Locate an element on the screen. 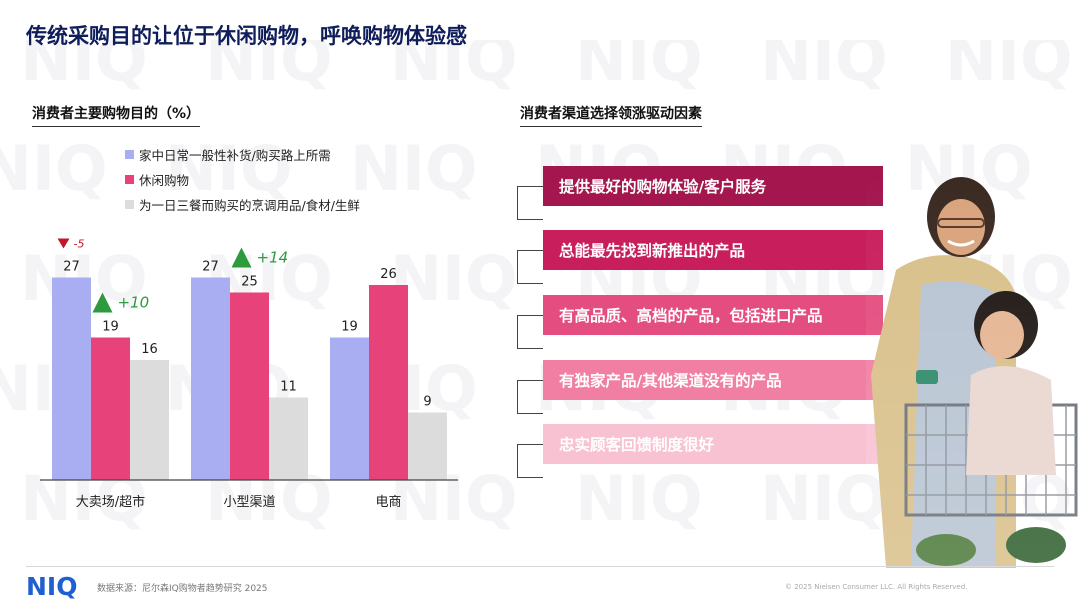 Image resolution: width=1080 pixels, height=608 pixels. category-label: 电商 is located at coordinates (388, 502).